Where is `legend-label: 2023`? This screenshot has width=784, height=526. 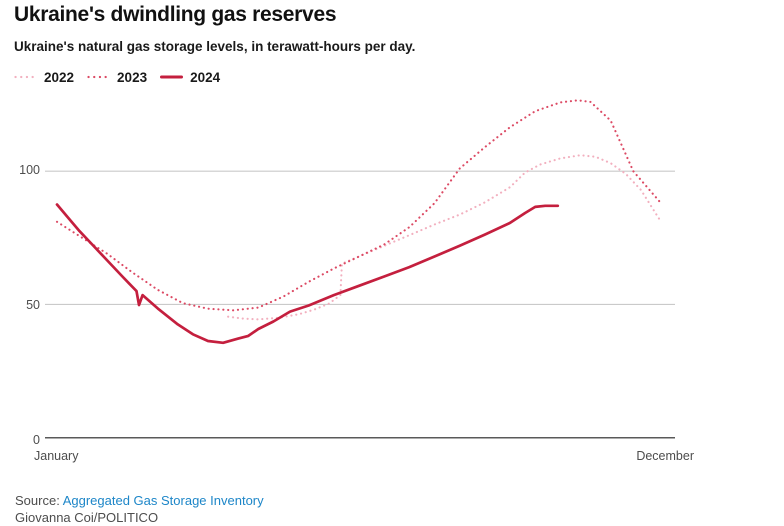
legend-label: 2023 is located at coordinates (132, 77).